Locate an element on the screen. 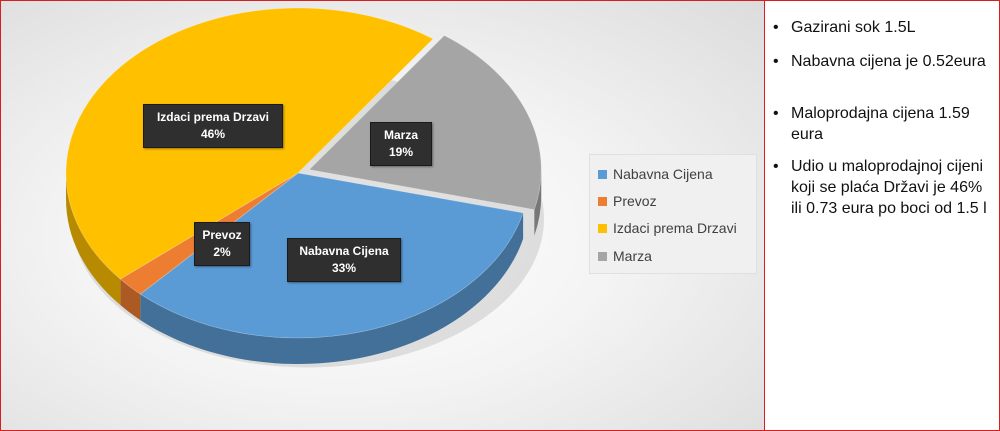  note-text: Maloprodajna cijena 1.59 eura is located at coordinates (880, 124).